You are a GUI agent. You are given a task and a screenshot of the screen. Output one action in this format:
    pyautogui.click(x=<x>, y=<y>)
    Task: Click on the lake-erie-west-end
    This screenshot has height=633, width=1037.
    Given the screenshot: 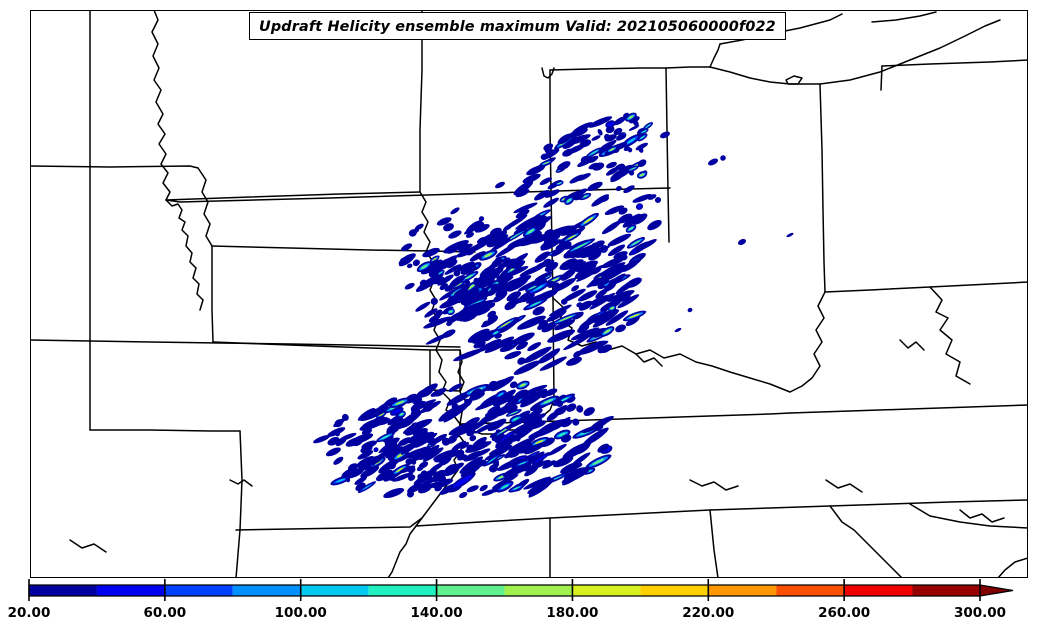 What is the action you would take?
    pyautogui.click(x=715, y=55)
    